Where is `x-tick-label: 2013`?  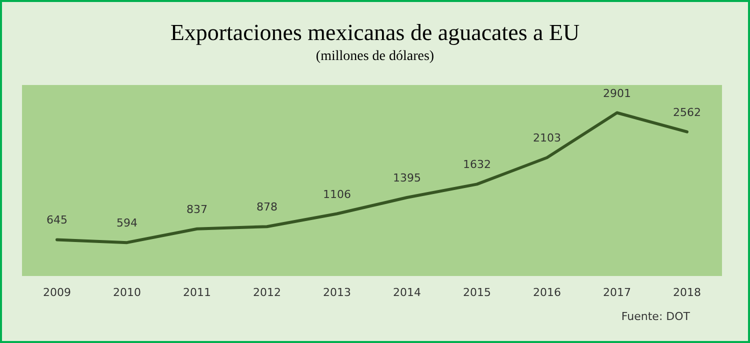 x-tick-label: 2013 is located at coordinates (337, 292).